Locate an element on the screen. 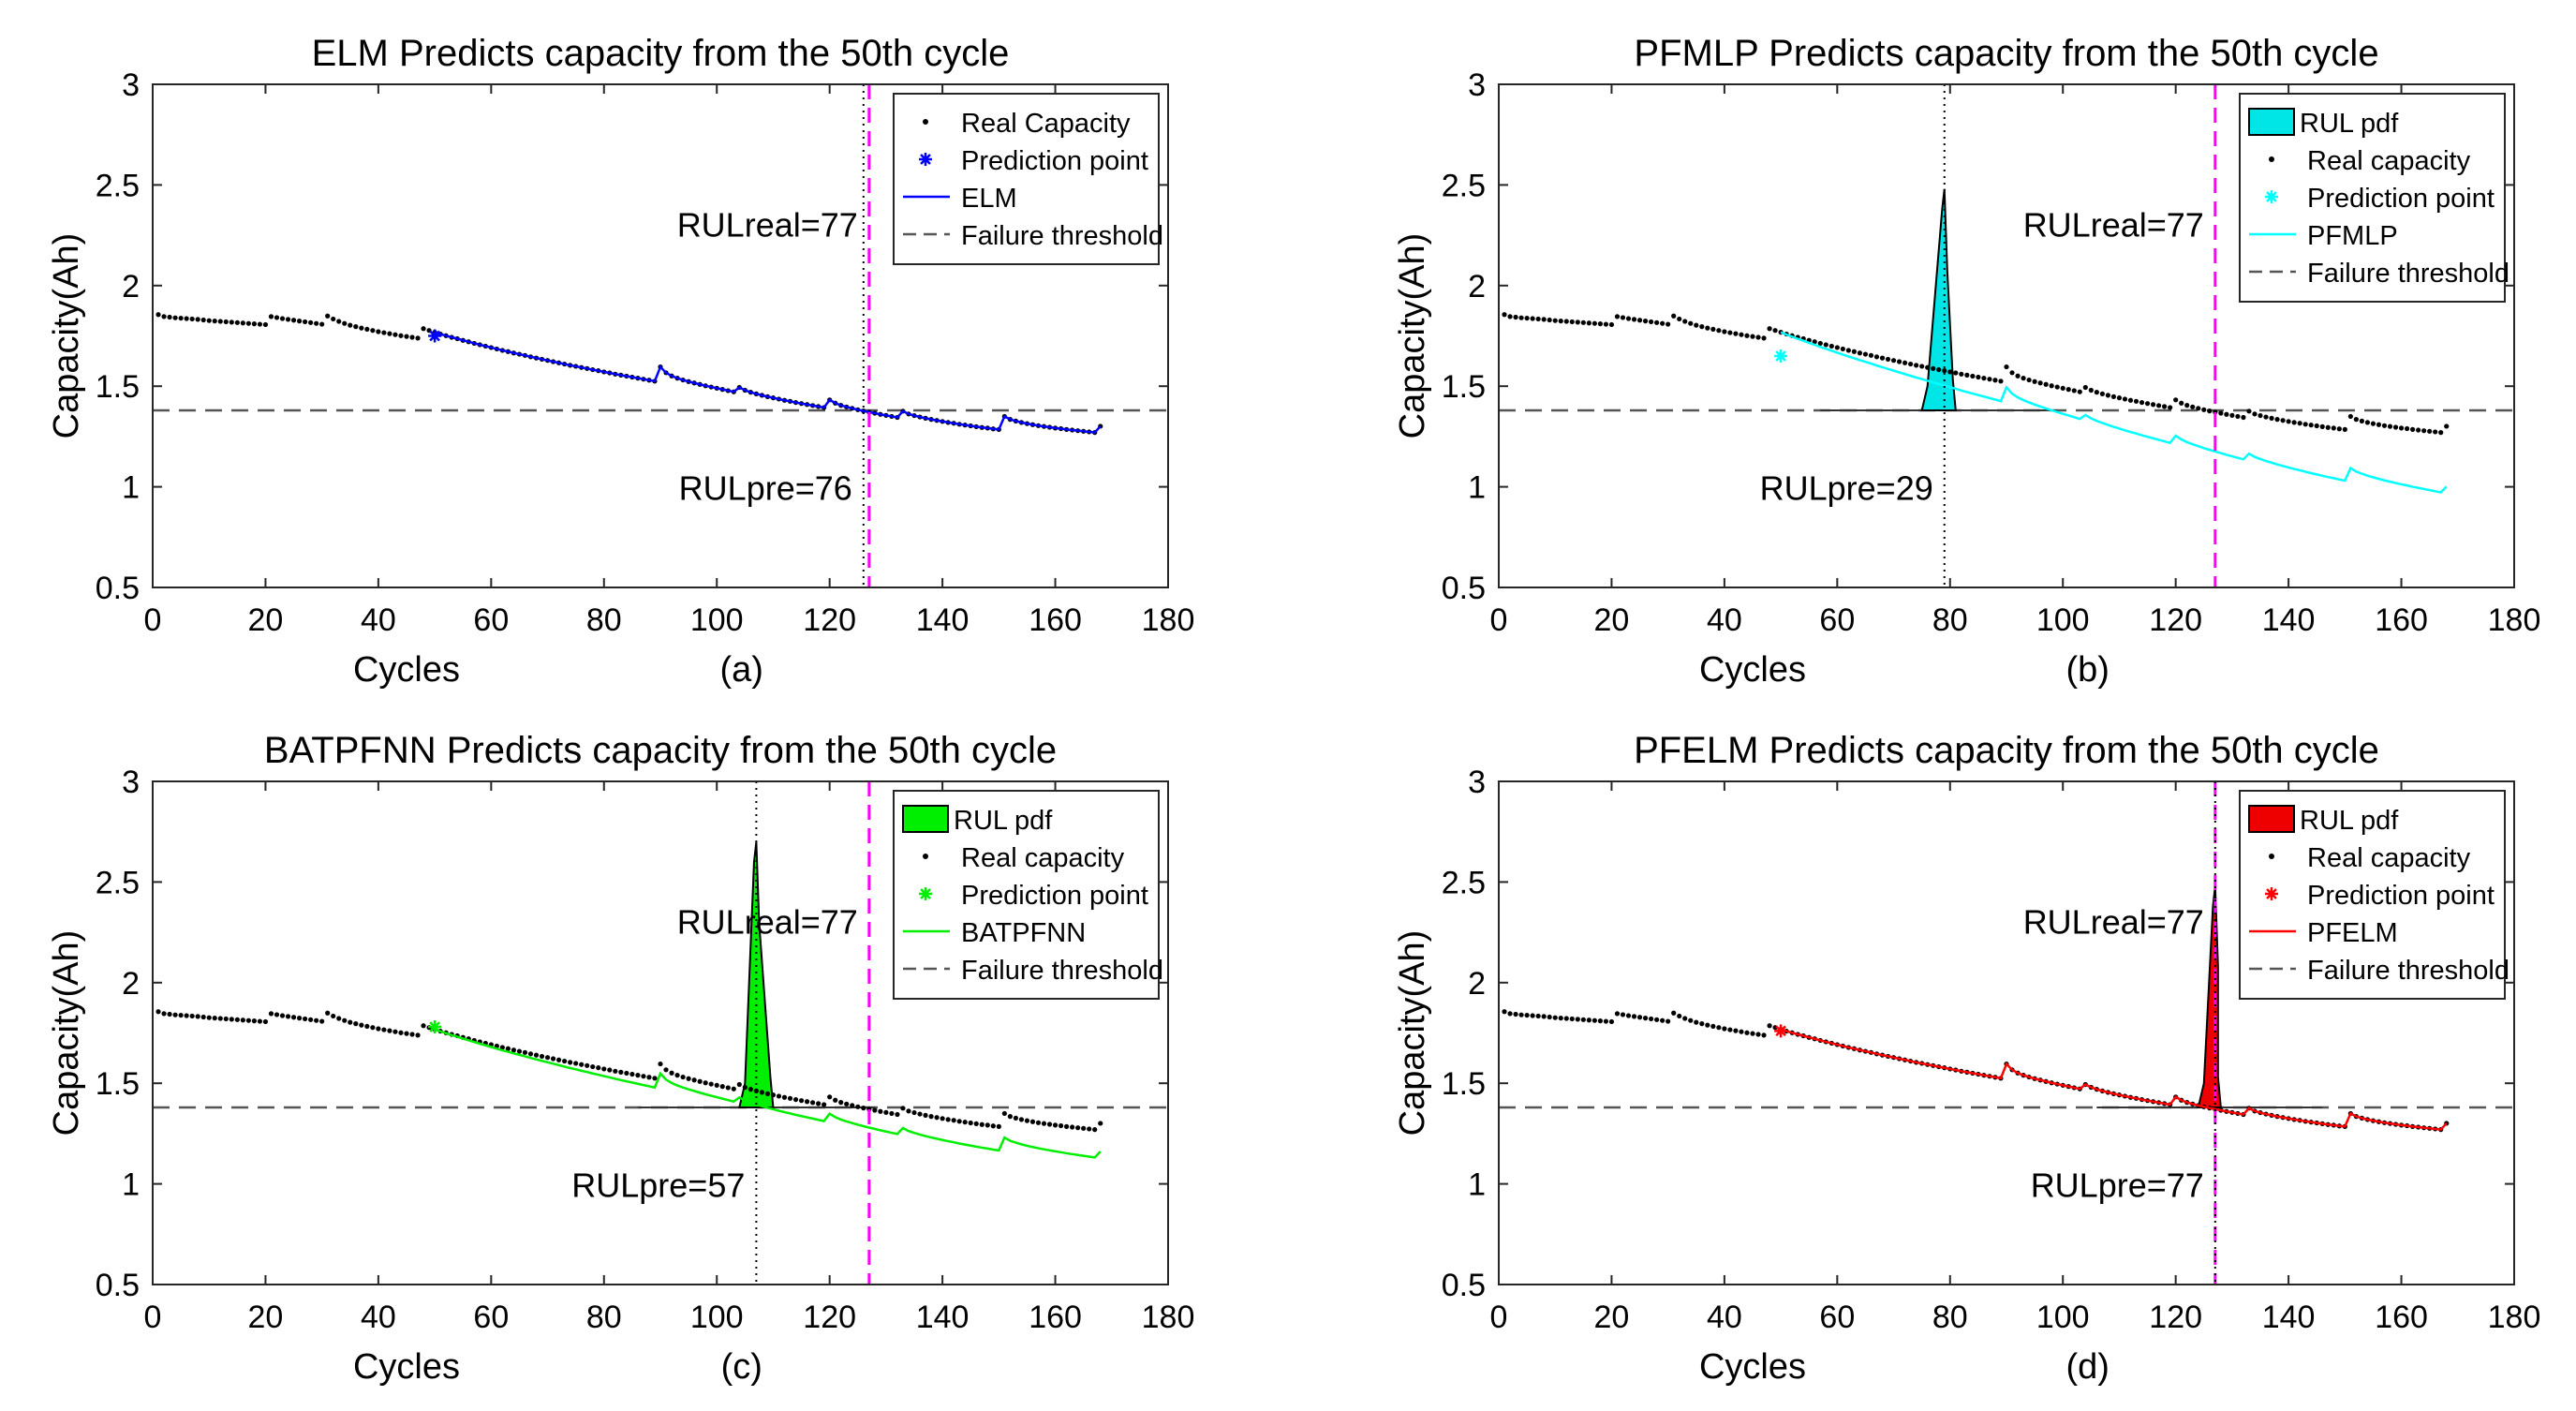  panel-label: (b) is located at coordinates (2087, 670).